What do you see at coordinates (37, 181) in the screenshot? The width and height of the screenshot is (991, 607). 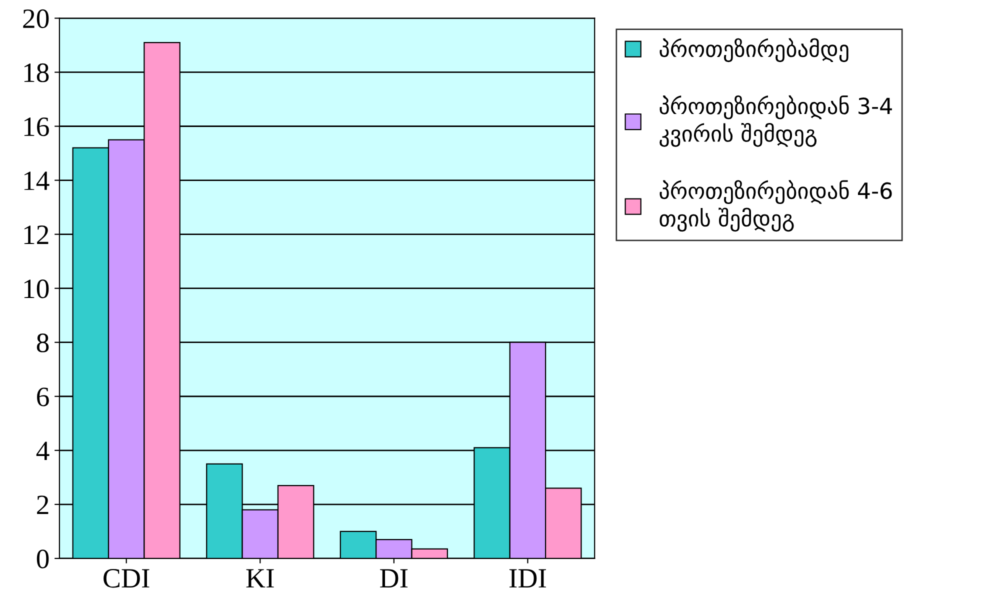 I see `y-tick-label: 14` at bounding box center [37, 181].